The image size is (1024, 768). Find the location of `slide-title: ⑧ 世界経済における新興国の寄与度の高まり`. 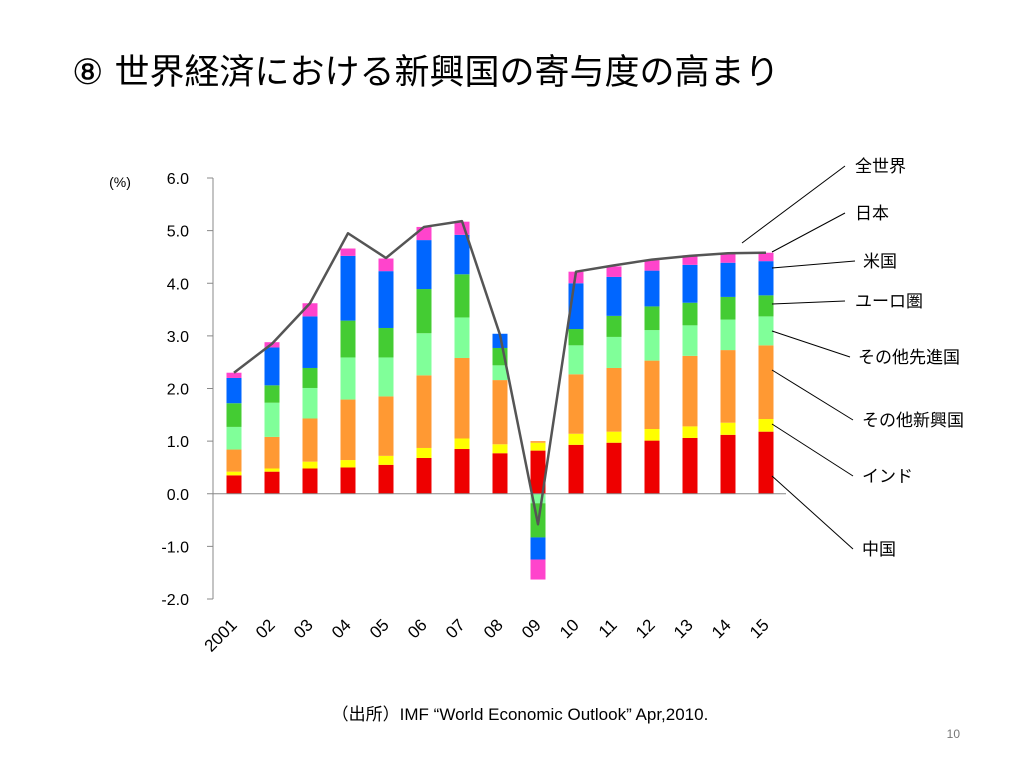

slide-title: ⑧ 世界経済における新興国の寄与度の高まり is located at coordinates (426, 73).